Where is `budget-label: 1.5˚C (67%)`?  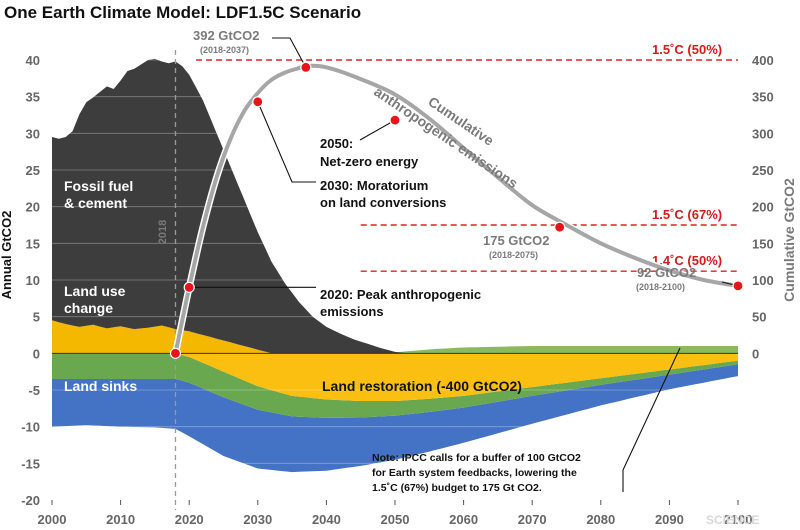
budget-label: 1.5˚C (67%) is located at coordinates (687, 214).